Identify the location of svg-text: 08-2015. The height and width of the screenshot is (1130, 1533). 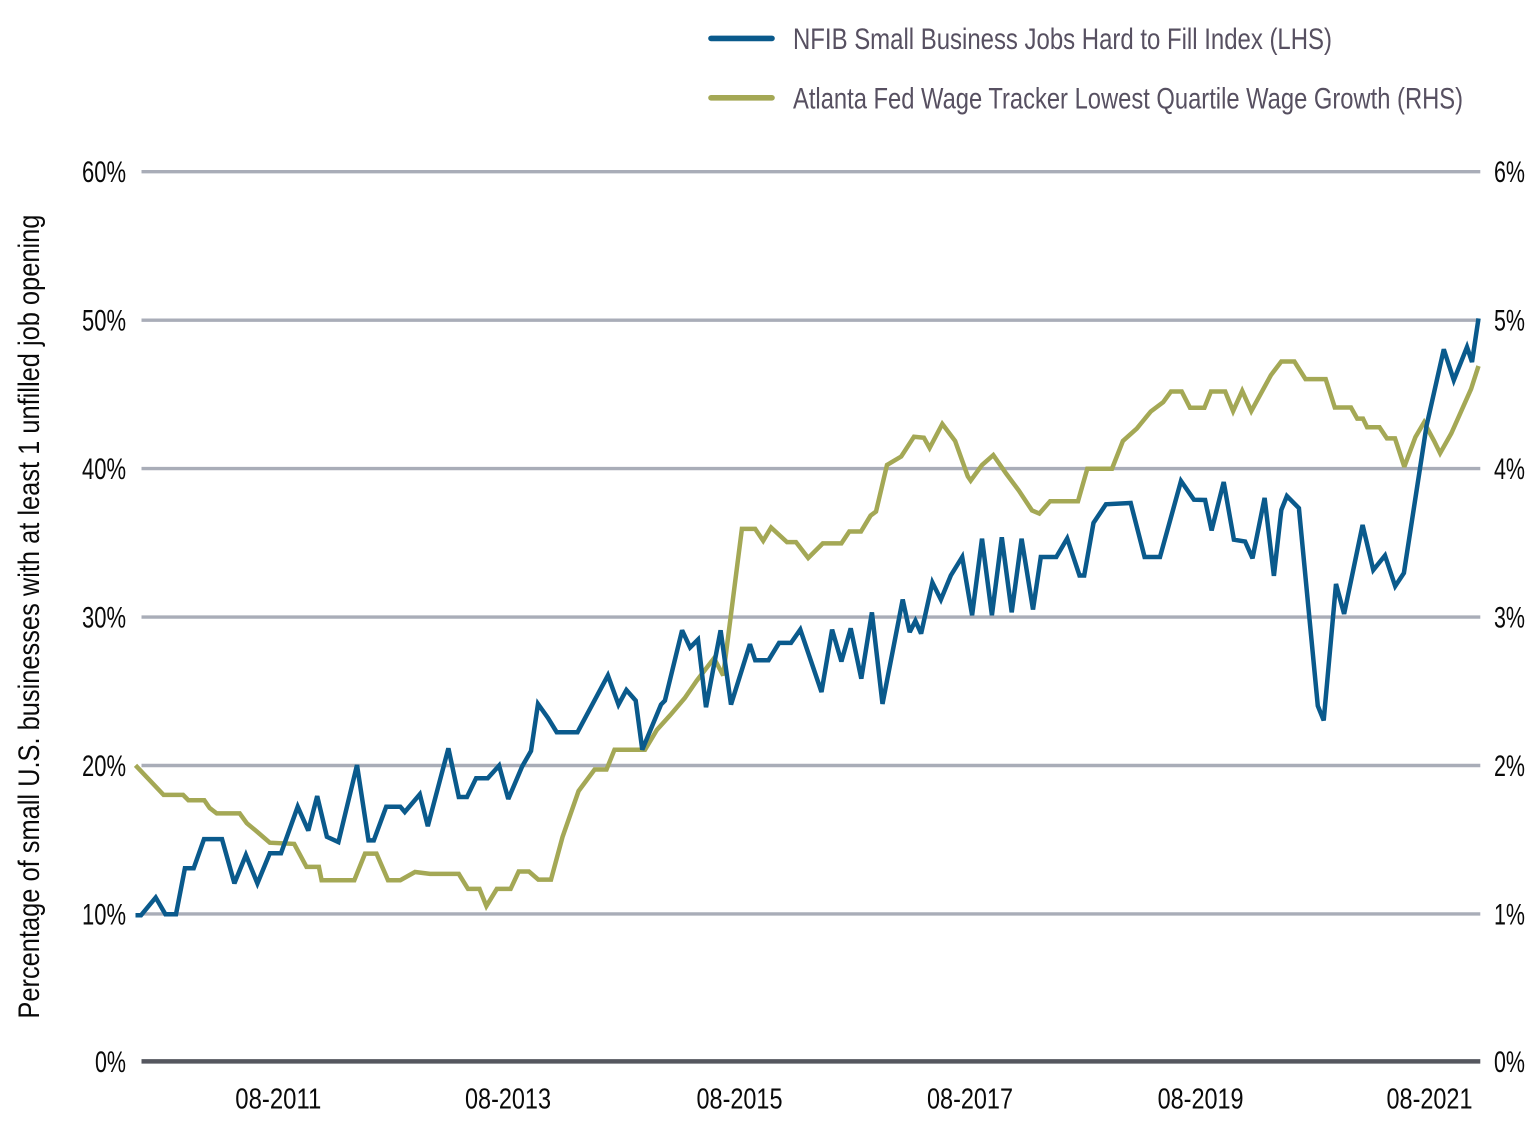
(740, 1100).